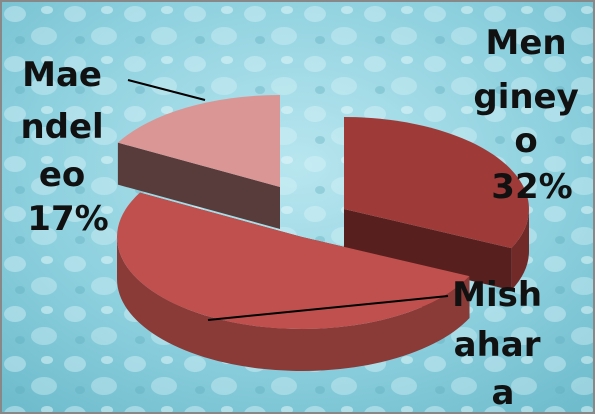 Image resolution: width=595 pixels, height=414 pixels. Describe the element at coordinates (436, 183) in the screenshot. I see `pie-slice-mengineyo-top` at that location.